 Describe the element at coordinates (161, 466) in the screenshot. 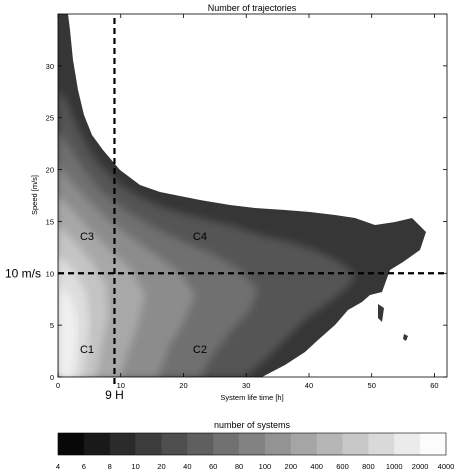

I see `colorbar-tick-label: 20` at that location.